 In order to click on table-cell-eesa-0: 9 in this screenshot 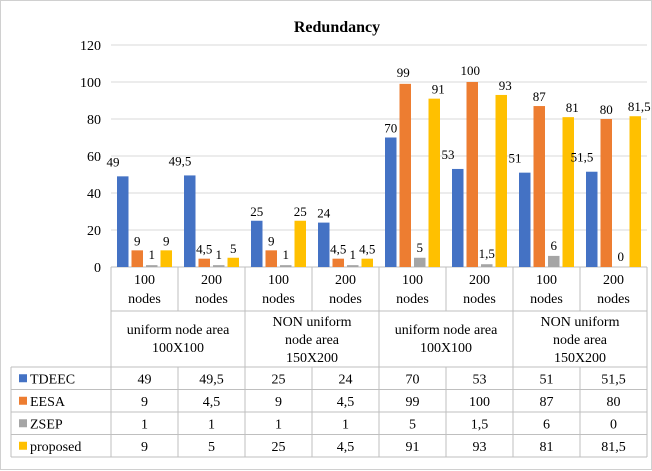, I will do `click(144, 402)`.